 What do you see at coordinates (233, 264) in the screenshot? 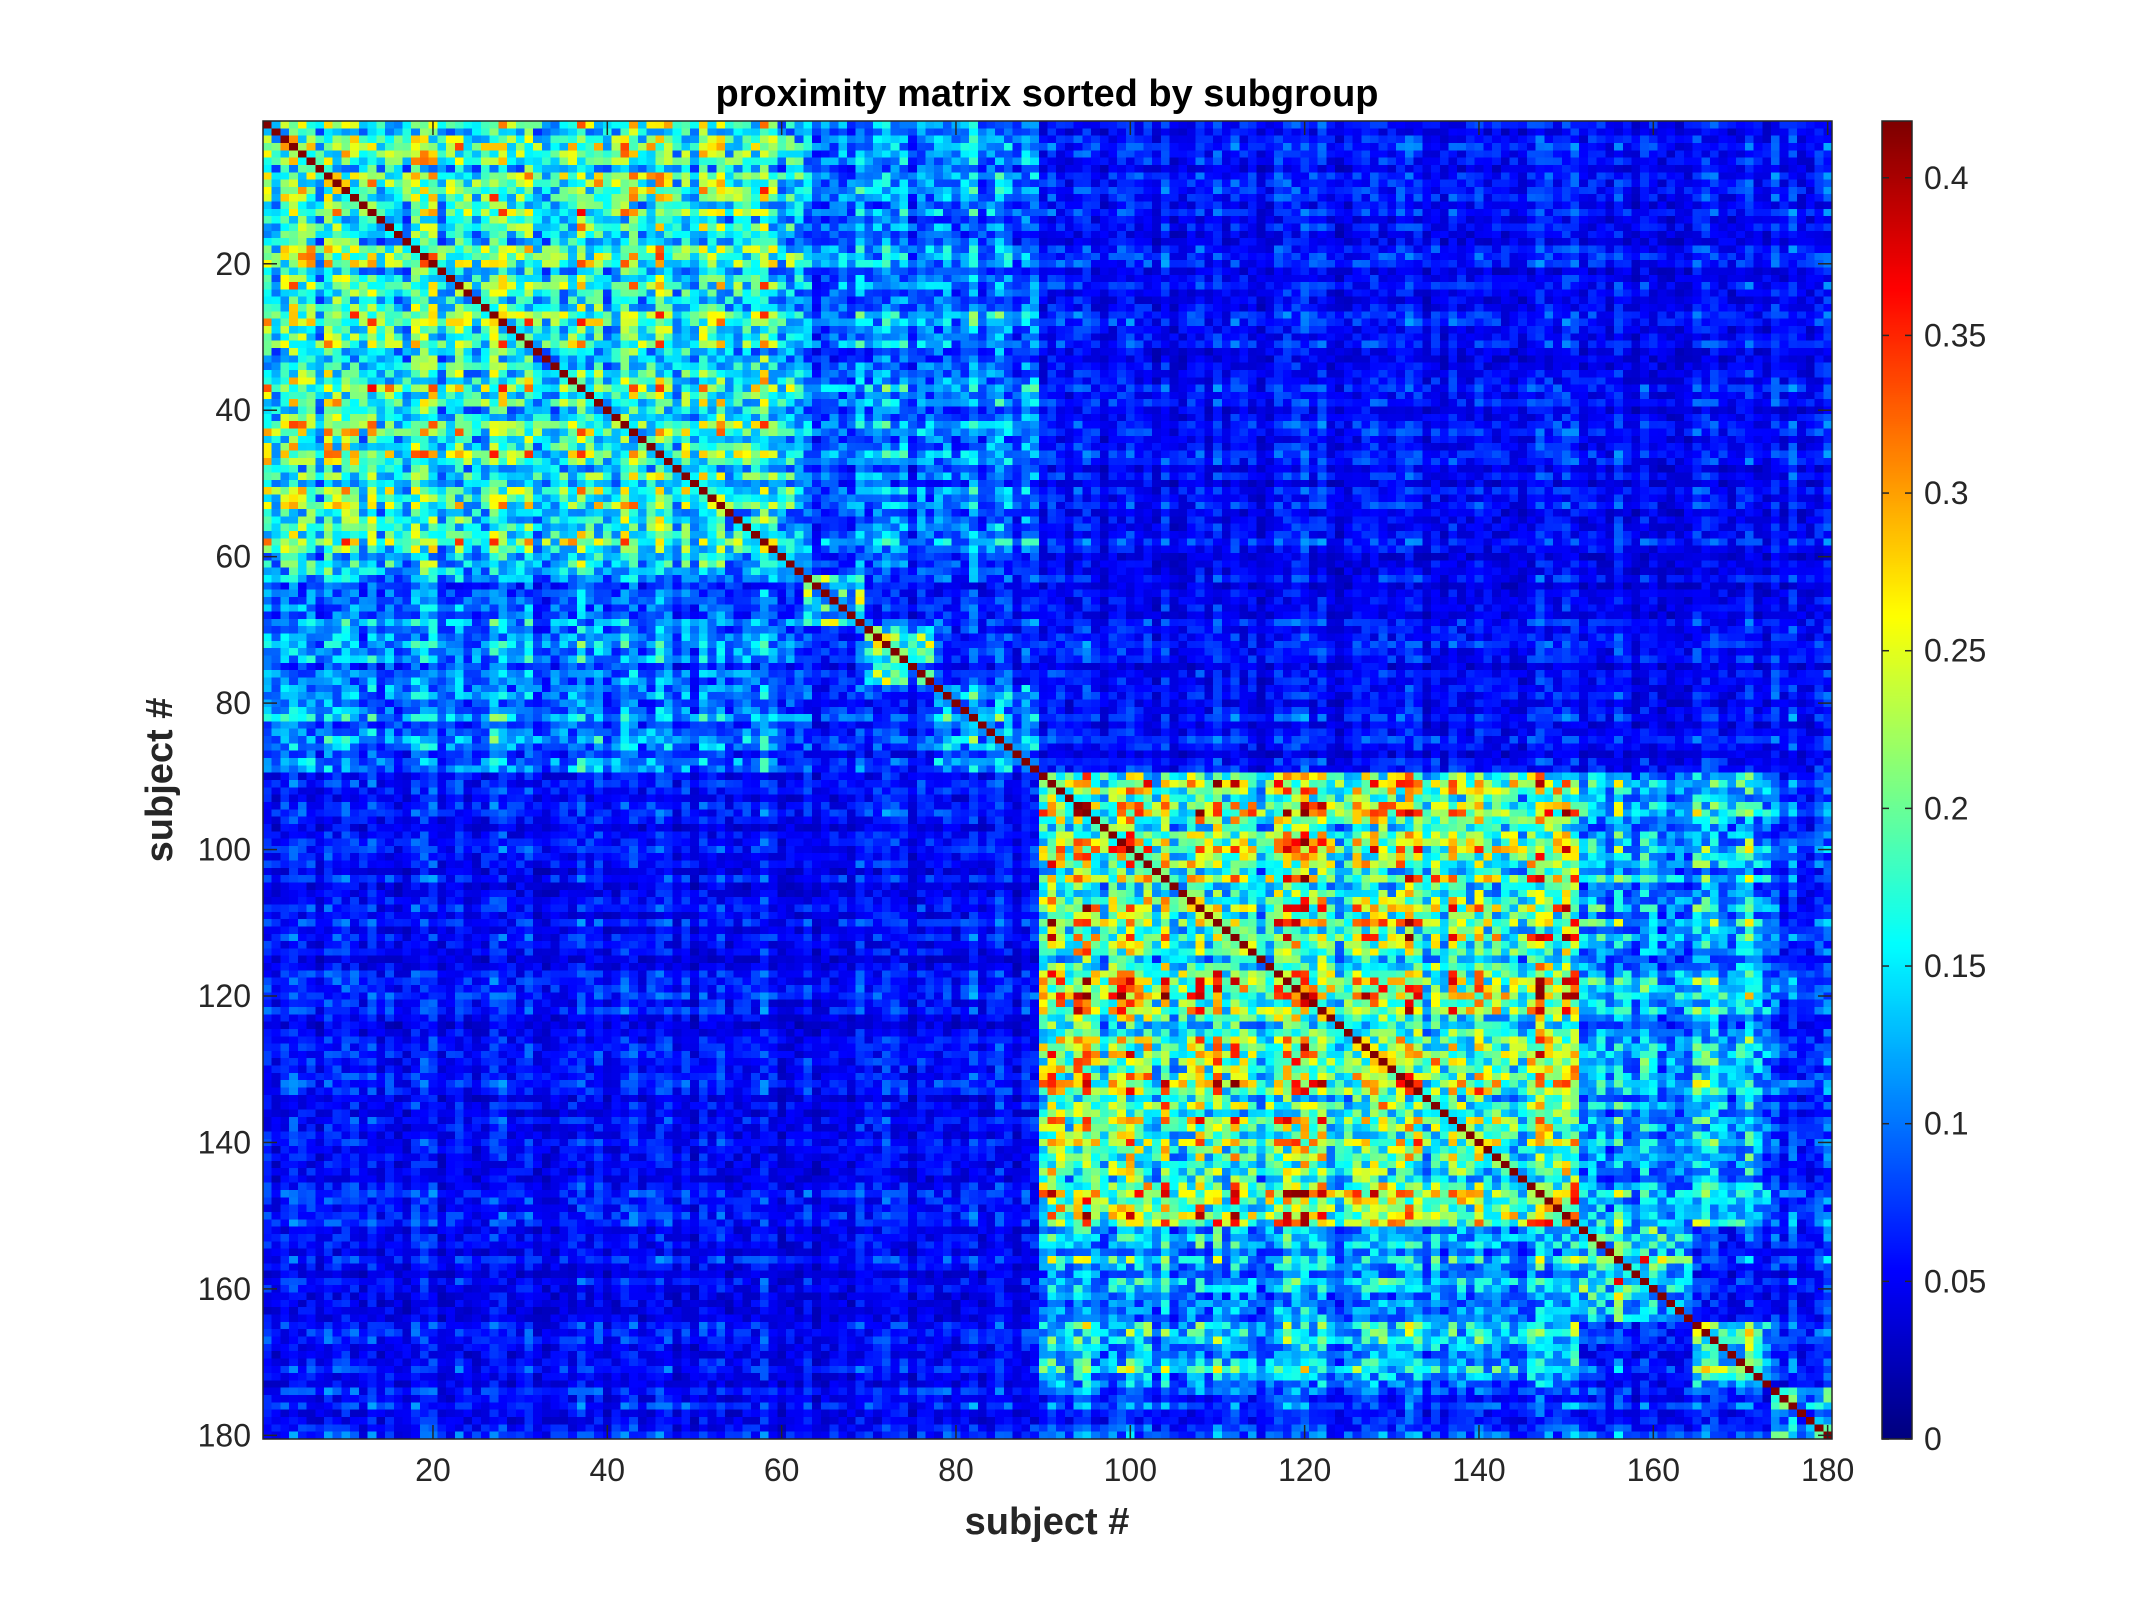
I see `y-tick-label: 20` at bounding box center [233, 264].